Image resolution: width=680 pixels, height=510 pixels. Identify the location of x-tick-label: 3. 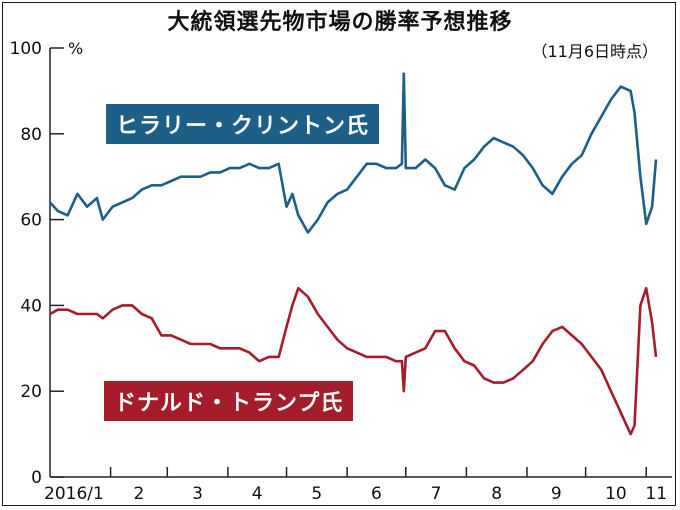
(197, 494).